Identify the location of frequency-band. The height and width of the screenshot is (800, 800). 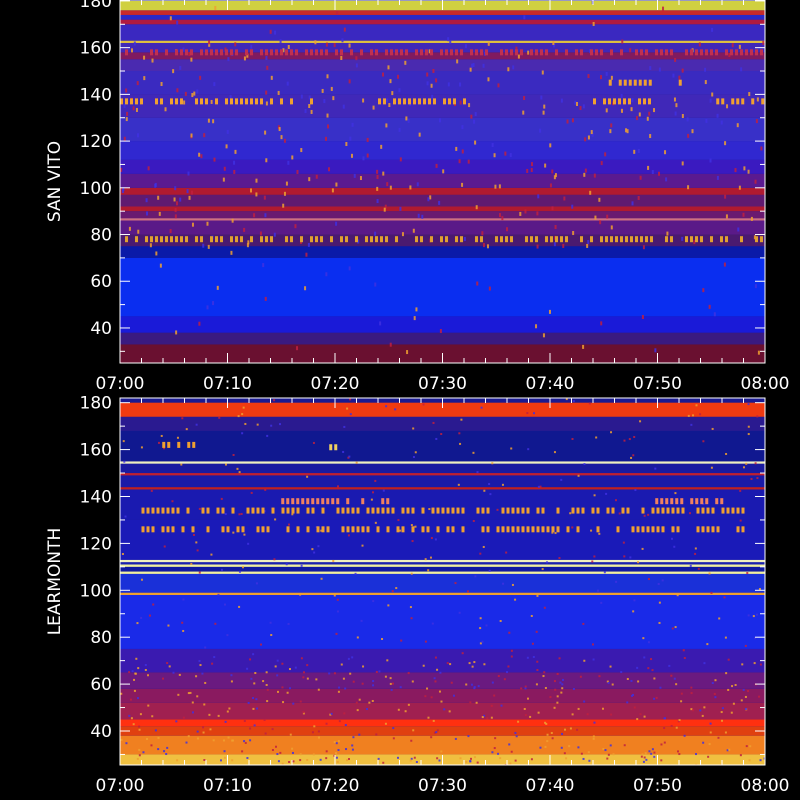
(442, 504).